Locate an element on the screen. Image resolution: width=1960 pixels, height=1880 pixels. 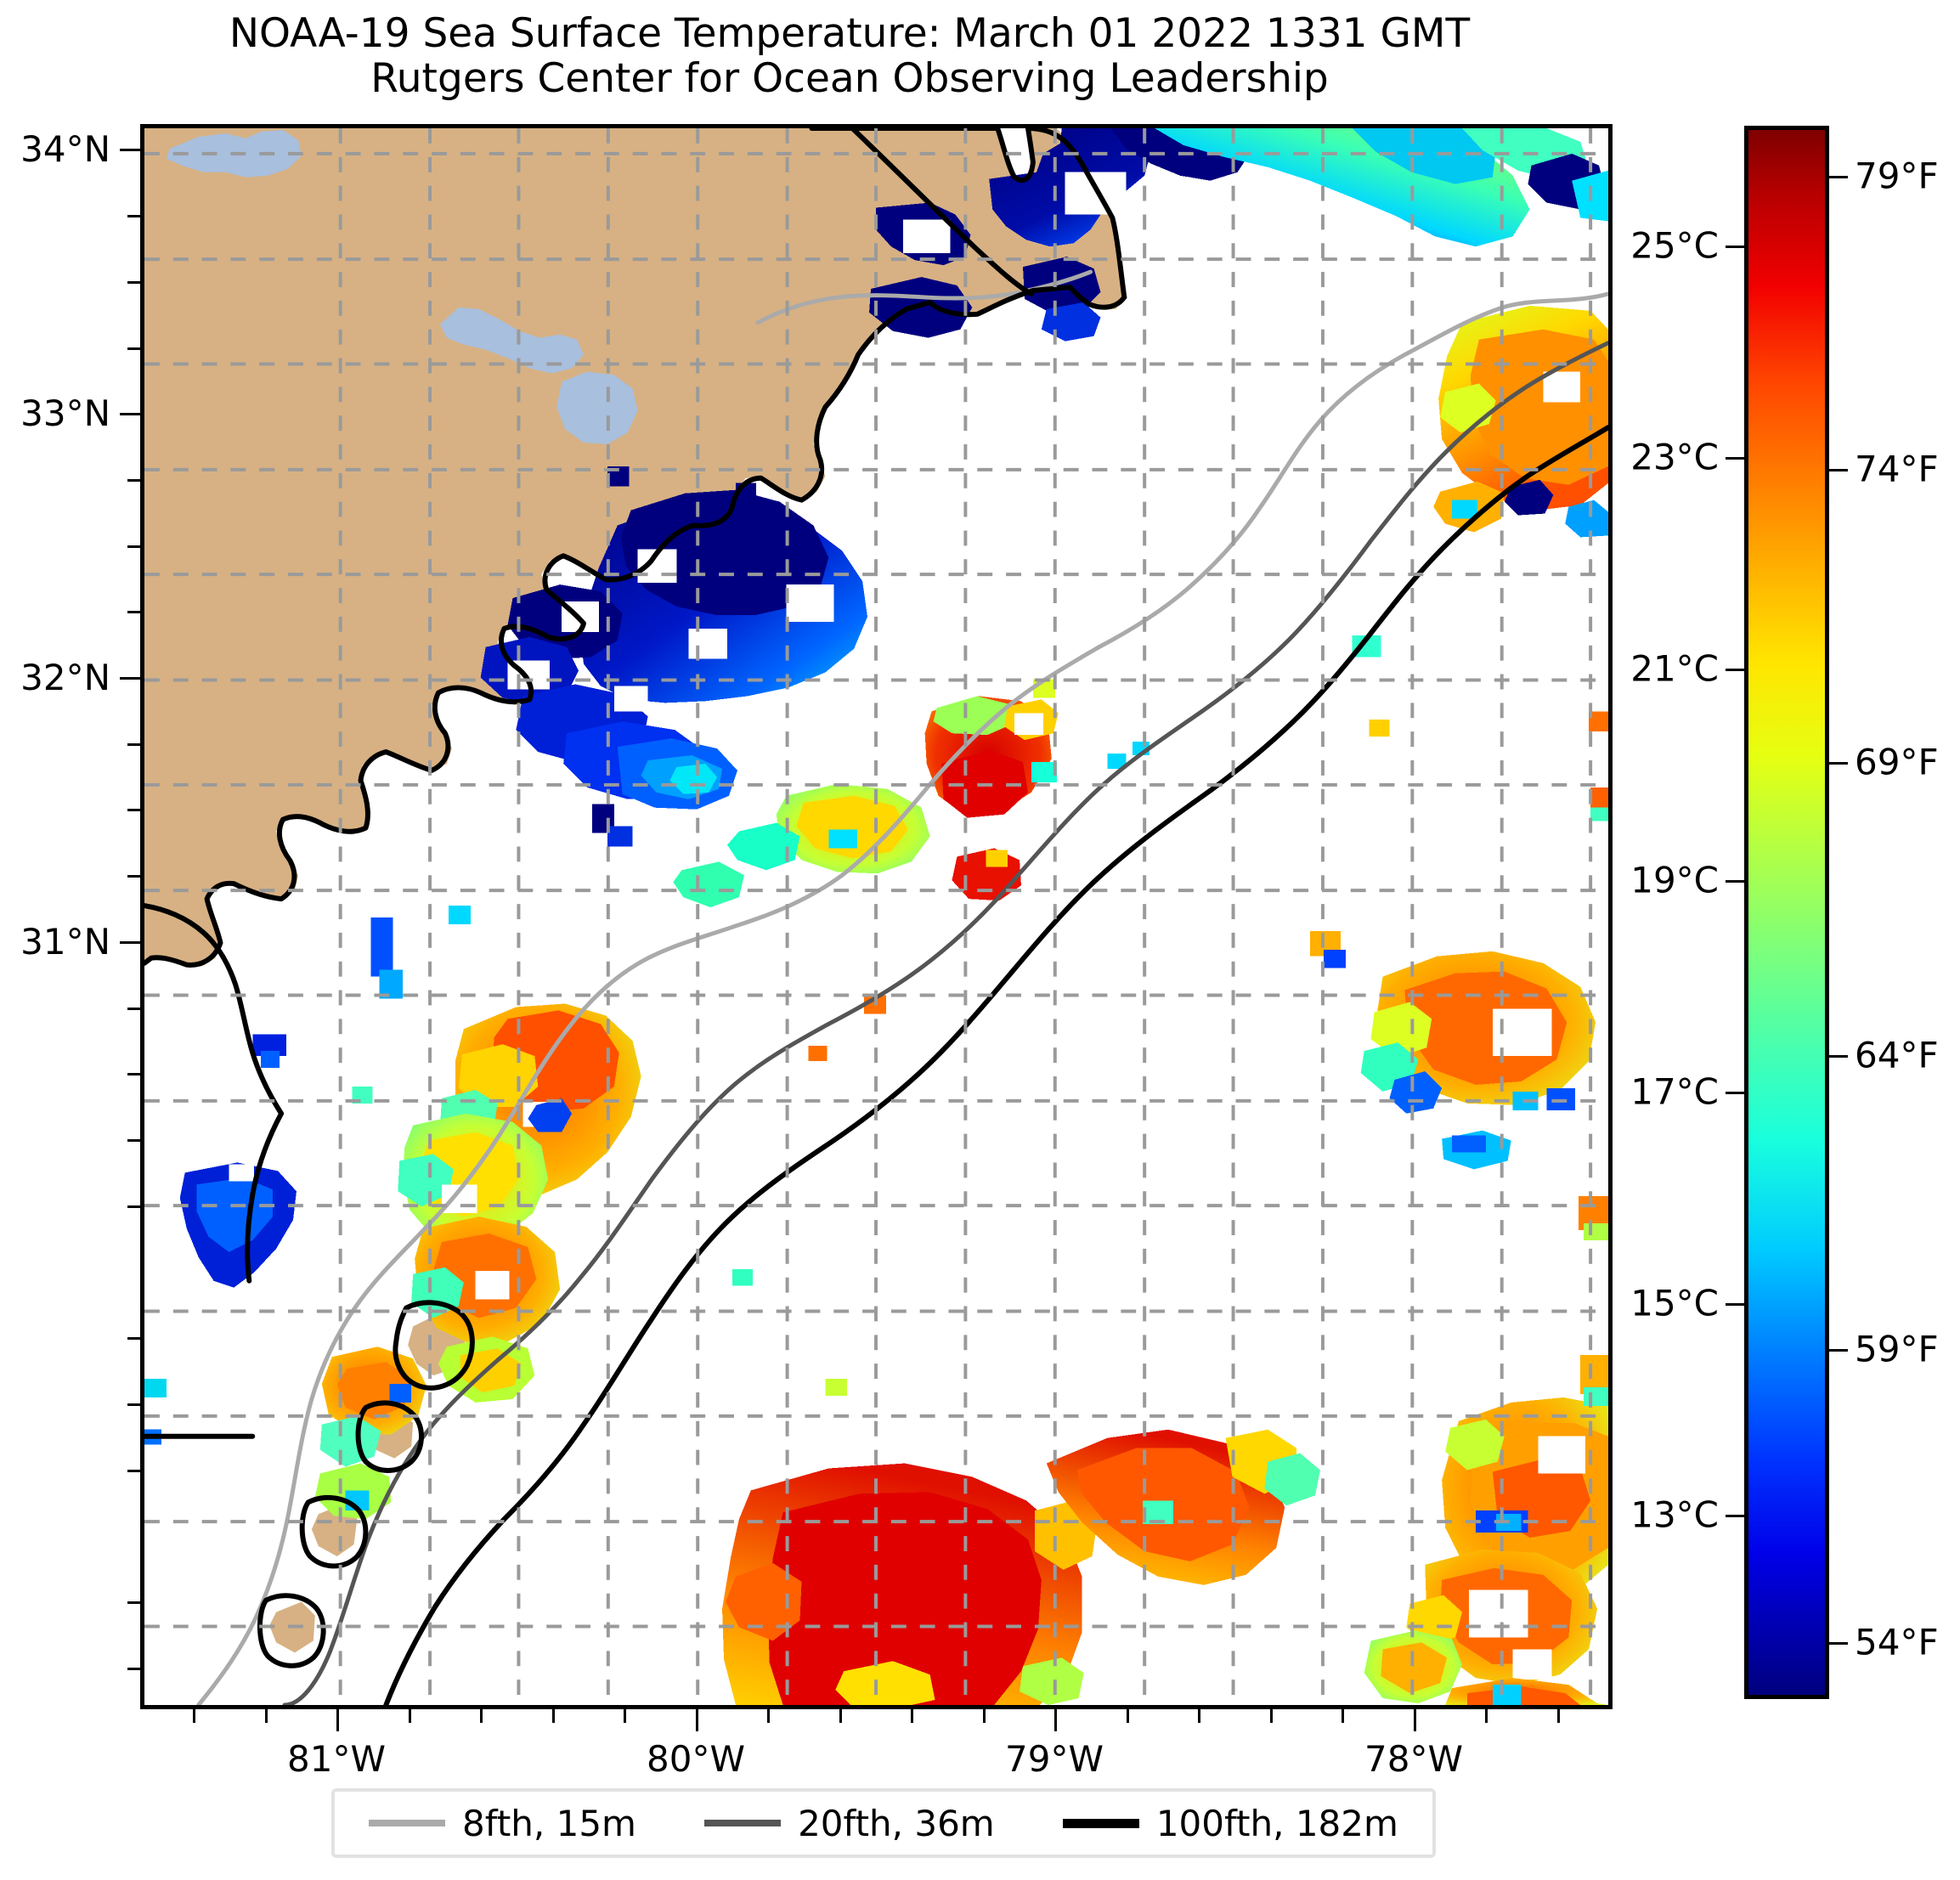
legend-label-20fth: 20fth, 36m is located at coordinates (896, 1823).